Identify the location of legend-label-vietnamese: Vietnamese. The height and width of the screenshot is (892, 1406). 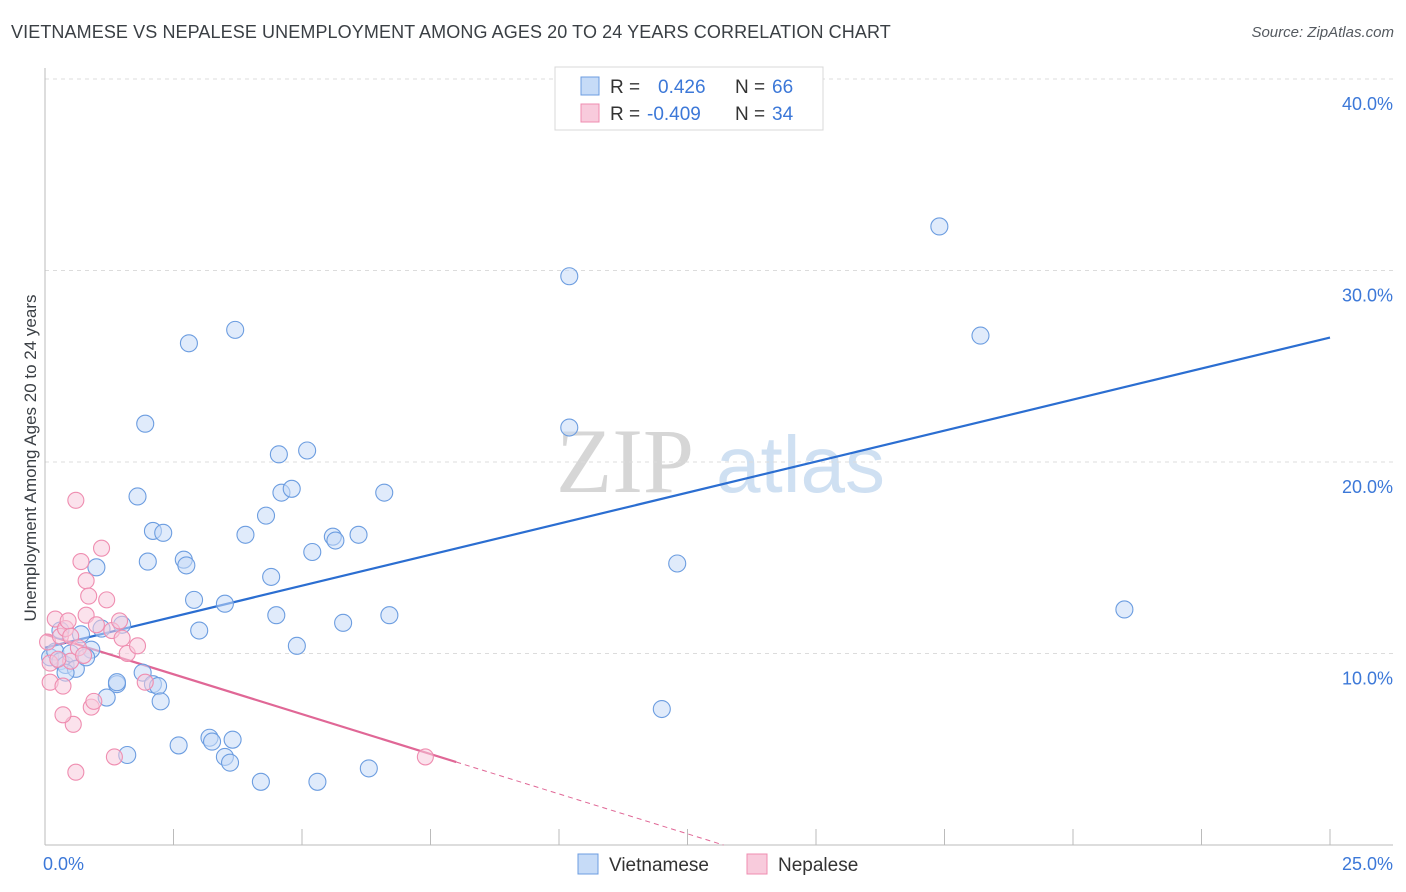
(659, 865).